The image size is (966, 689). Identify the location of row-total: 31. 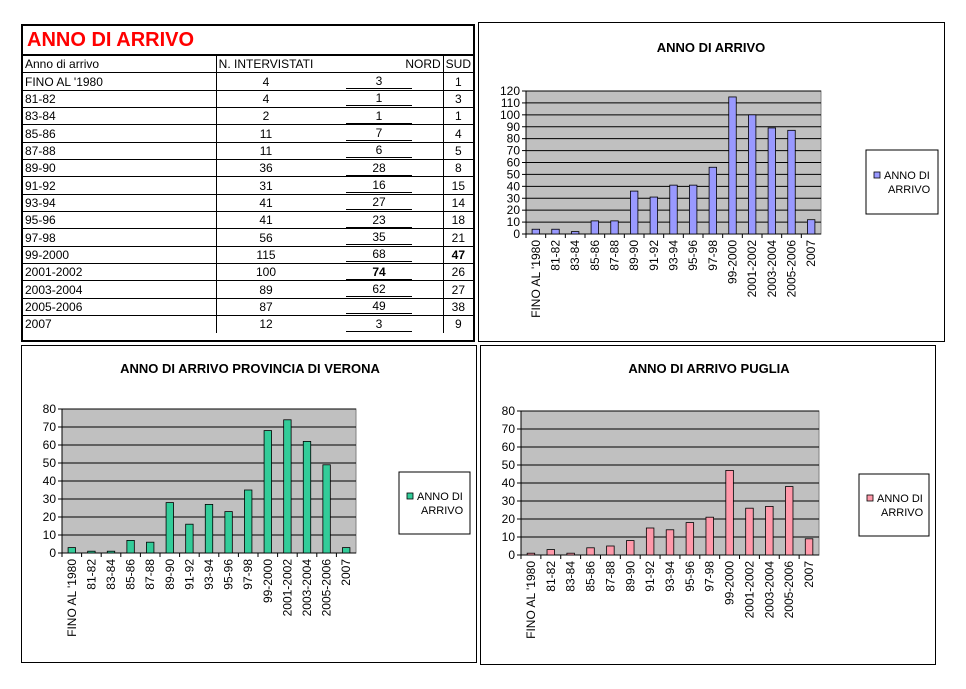
(266, 185).